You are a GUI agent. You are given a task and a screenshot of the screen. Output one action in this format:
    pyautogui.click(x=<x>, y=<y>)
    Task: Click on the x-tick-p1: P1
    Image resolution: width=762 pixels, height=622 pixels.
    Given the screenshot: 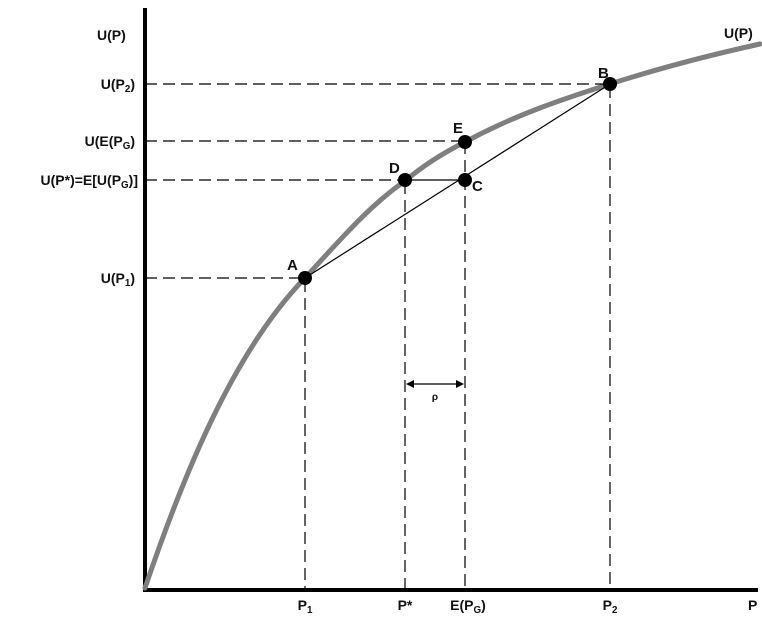 What is the action you would take?
    pyautogui.click(x=305, y=606)
    